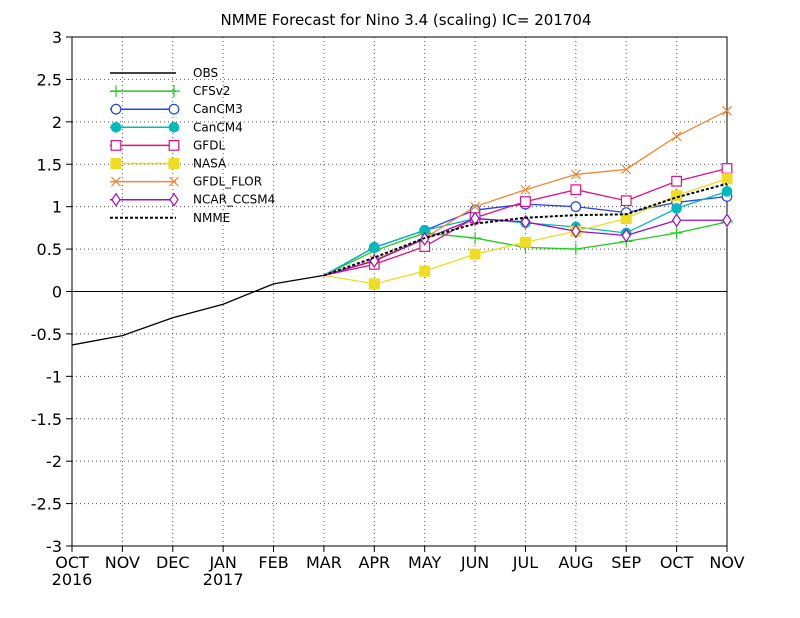  What do you see at coordinates (211, 91) in the screenshot?
I see `legend-label: CFSv2` at bounding box center [211, 91].